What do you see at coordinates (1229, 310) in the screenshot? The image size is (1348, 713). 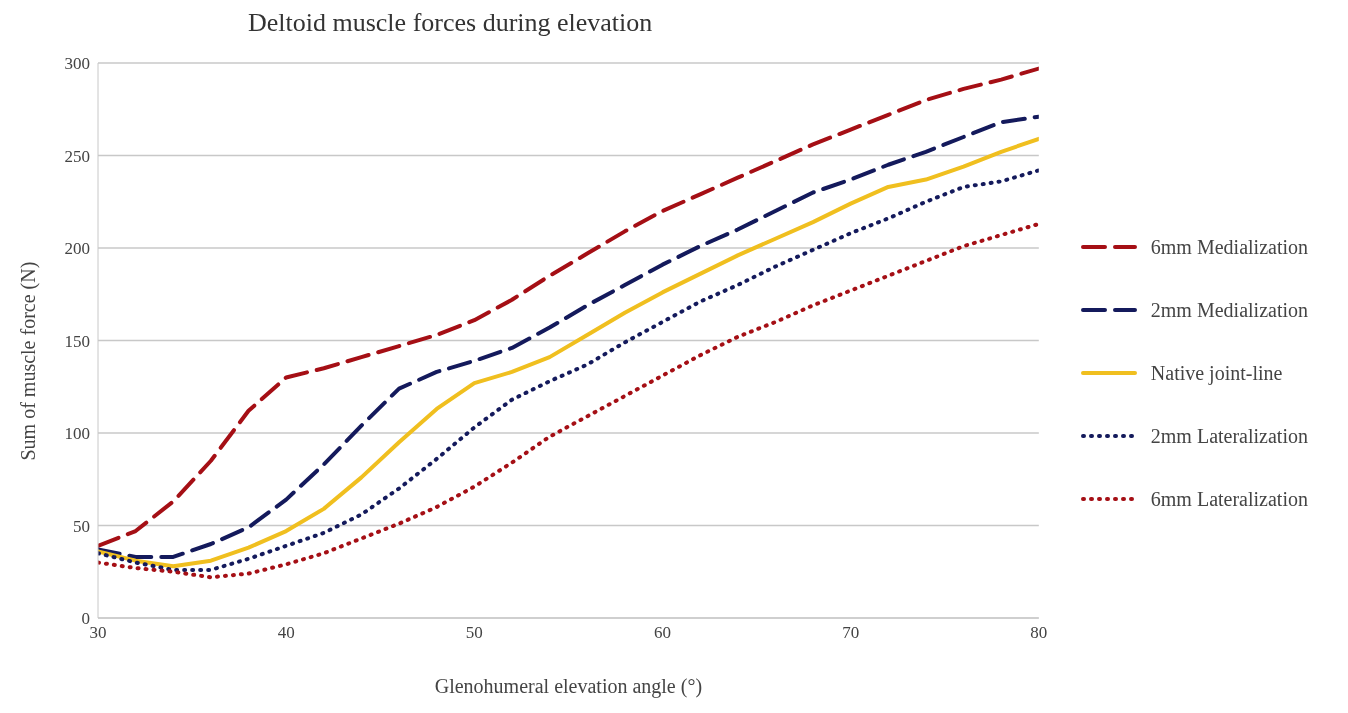 I see `legend-label: 2mm Medialization` at bounding box center [1229, 310].